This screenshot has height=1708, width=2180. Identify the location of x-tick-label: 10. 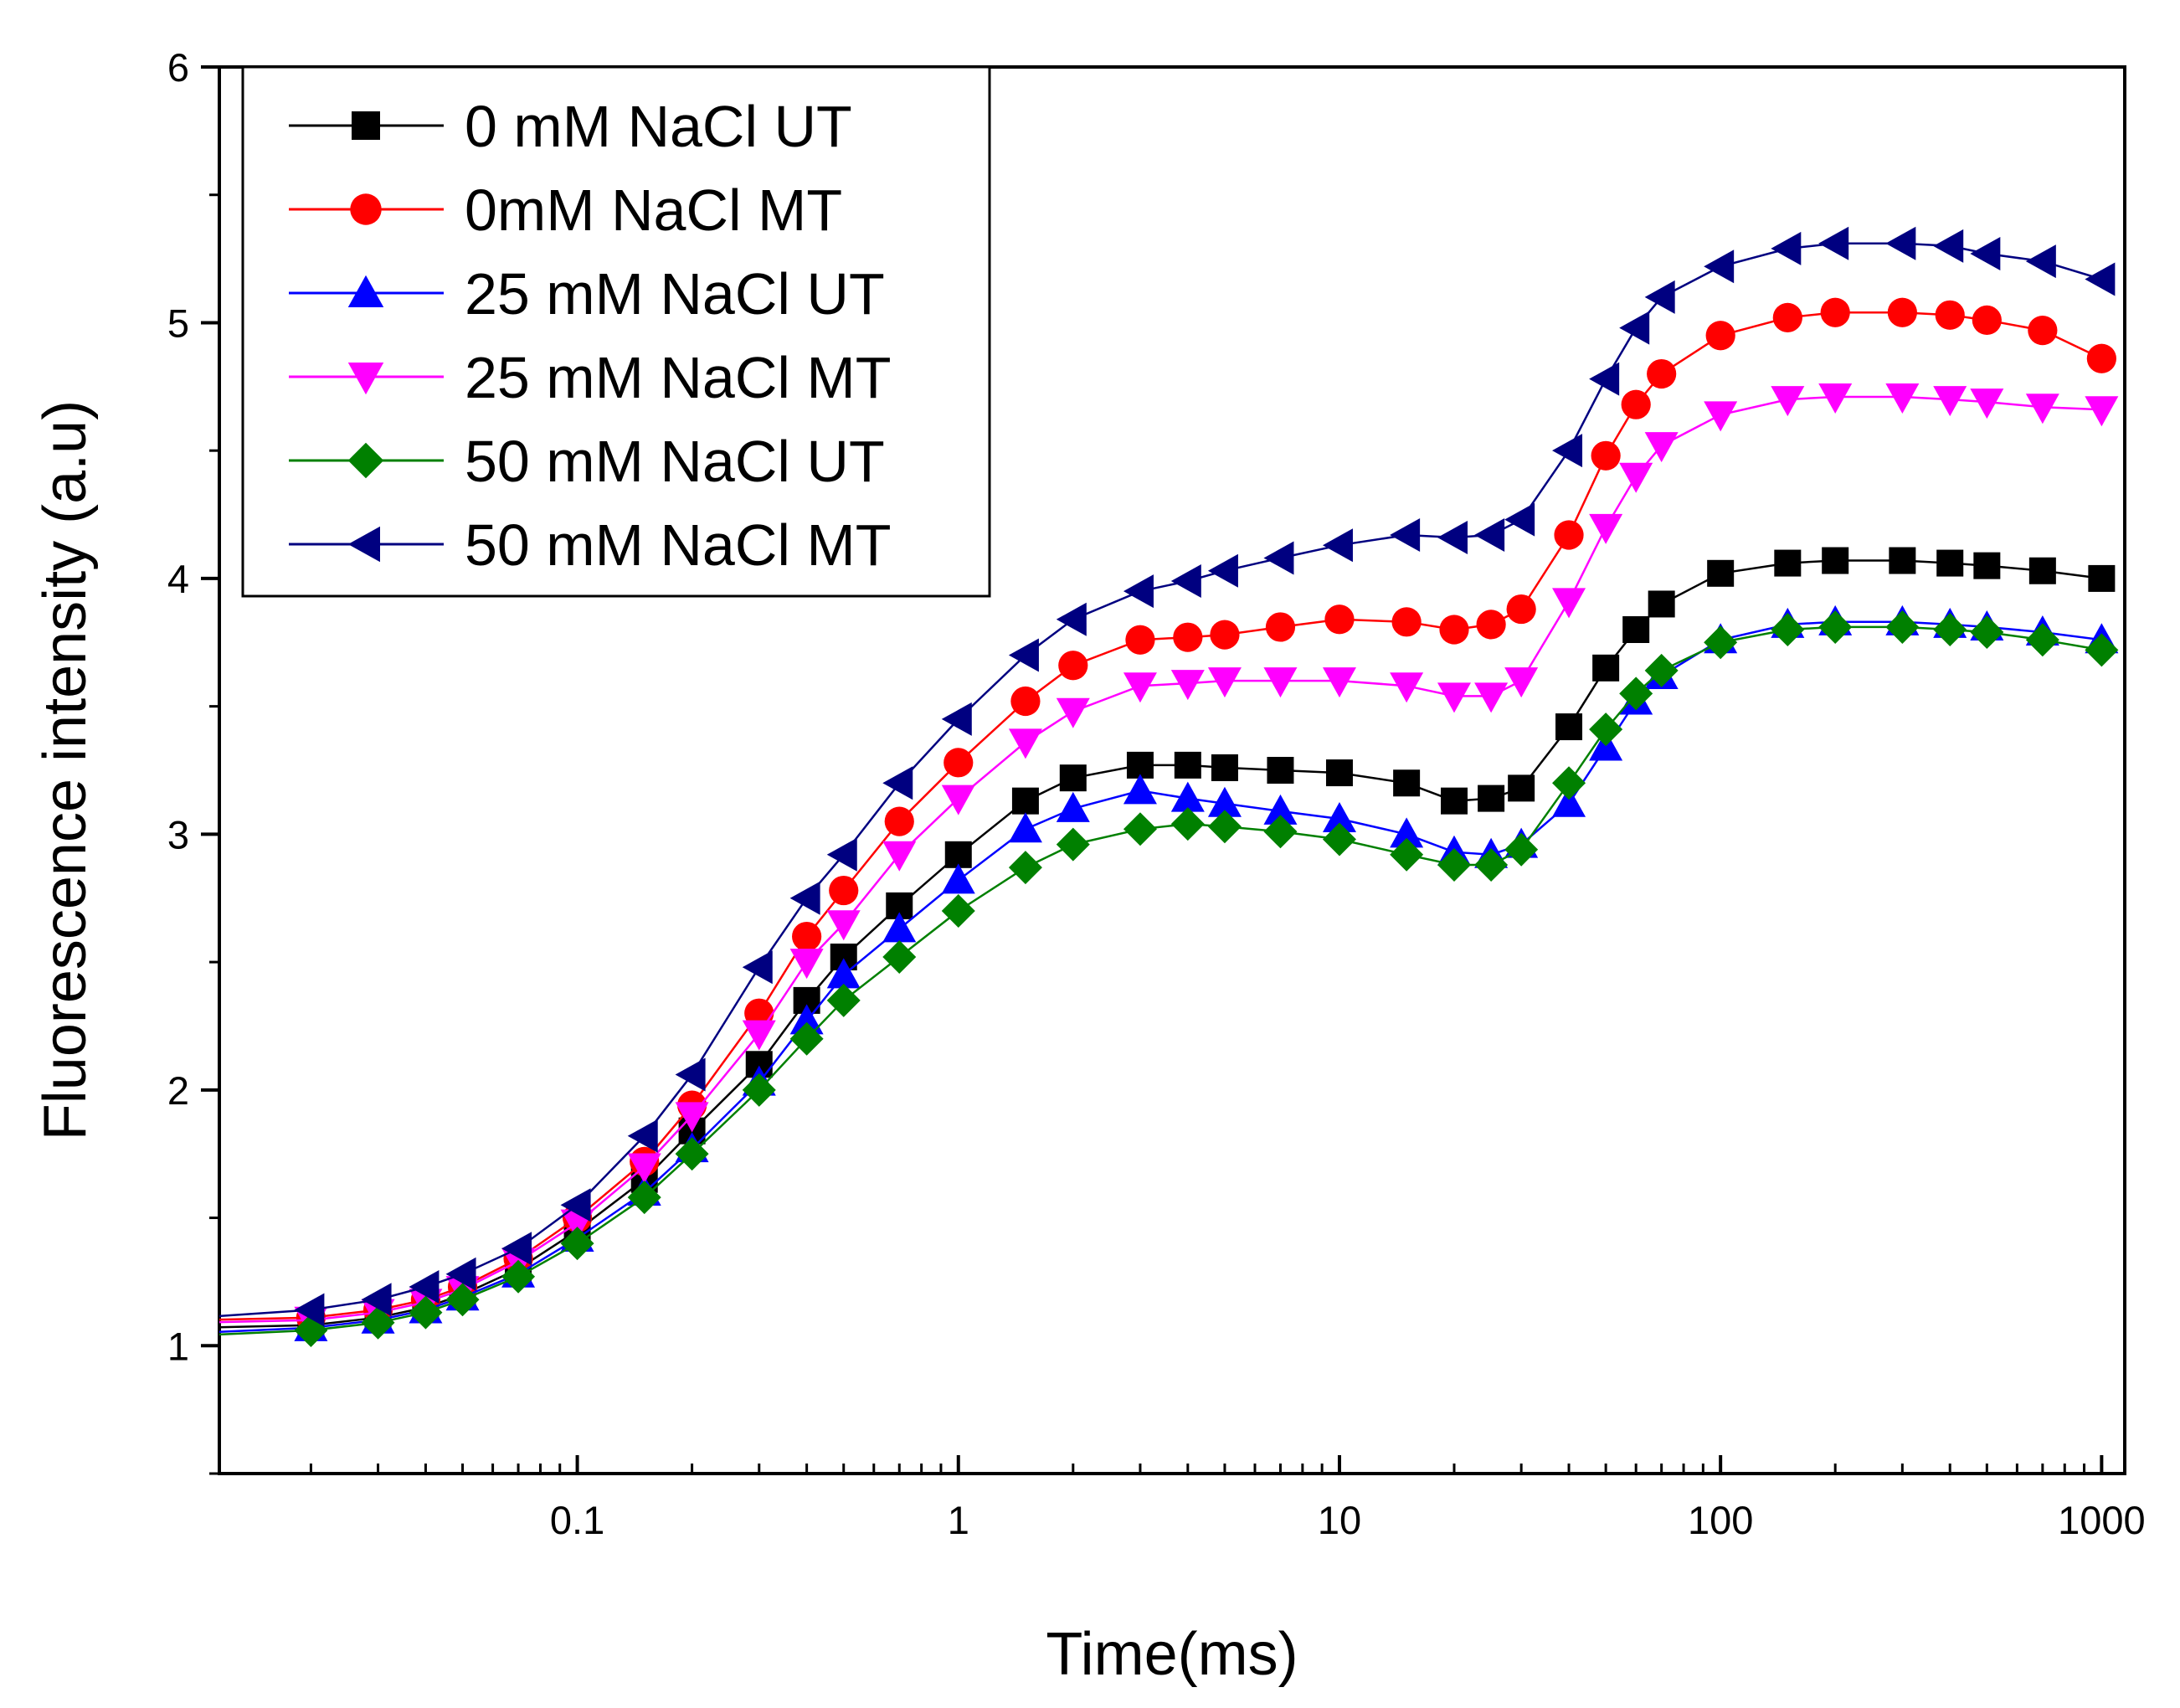
(1339, 1520).